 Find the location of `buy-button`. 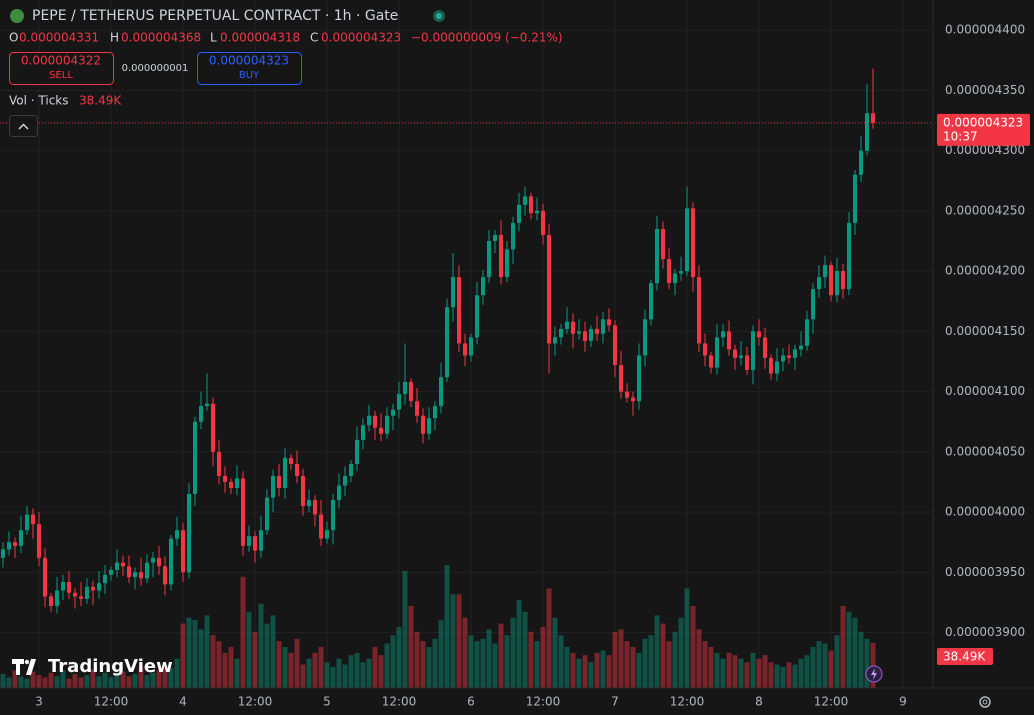

buy-button is located at coordinates (249, 68).